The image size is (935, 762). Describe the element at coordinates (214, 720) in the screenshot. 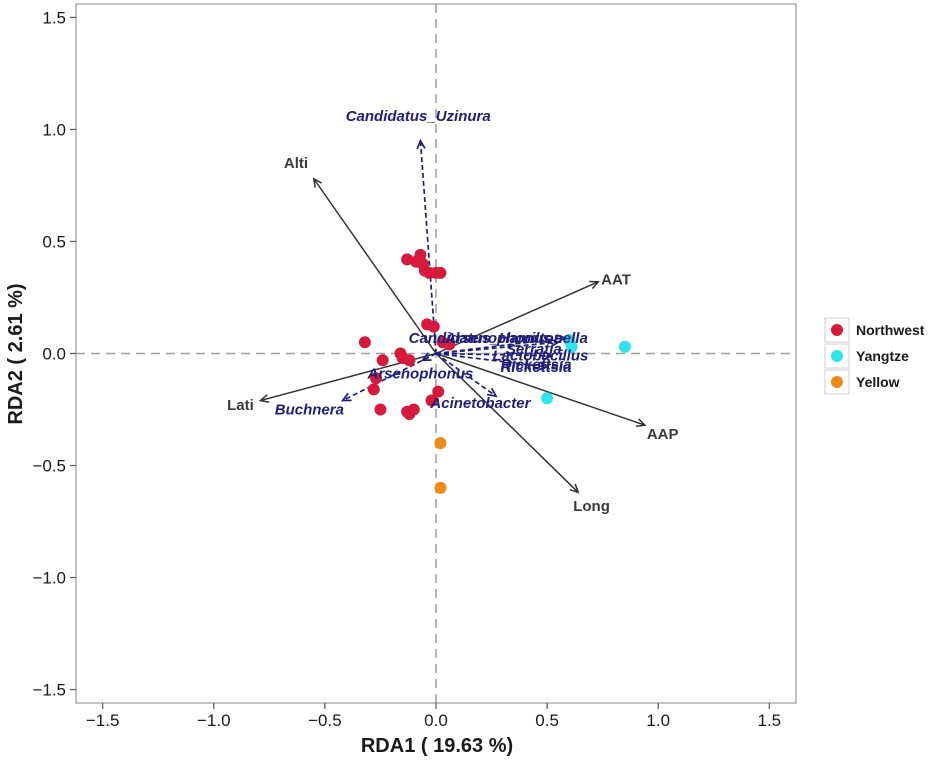

I see `x-tick-label: −1.0` at that location.